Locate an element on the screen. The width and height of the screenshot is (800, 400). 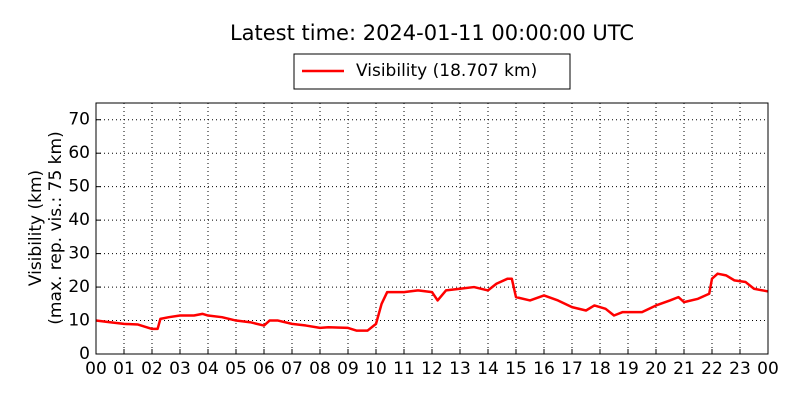
x-tick-label: 15 is located at coordinates (516, 369).